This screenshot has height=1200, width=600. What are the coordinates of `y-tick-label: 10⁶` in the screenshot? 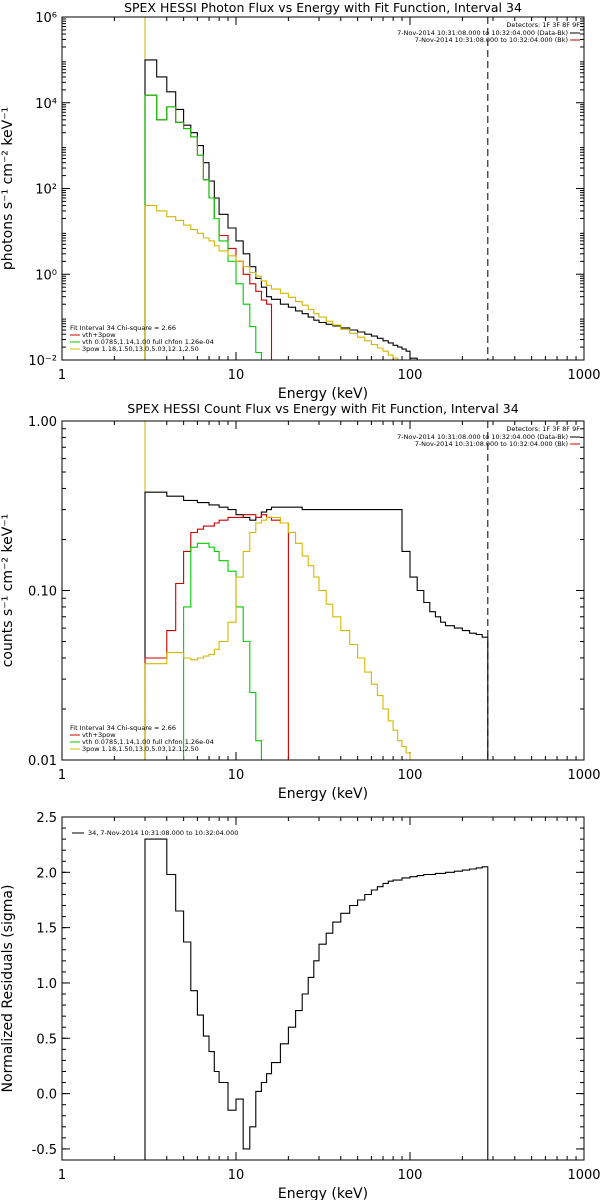 It's located at (46, 18).